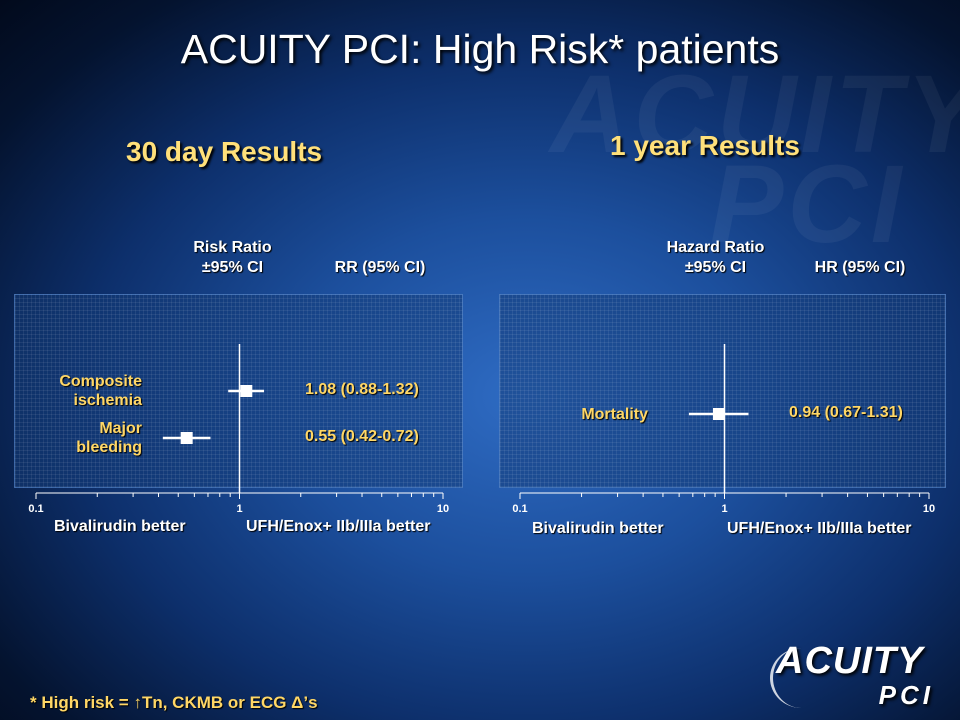 The image size is (960, 720). What do you see at coordinates (929, 509) in the screenshot?
I see `right-tick-label: 10` at bounding box center [929, 509].